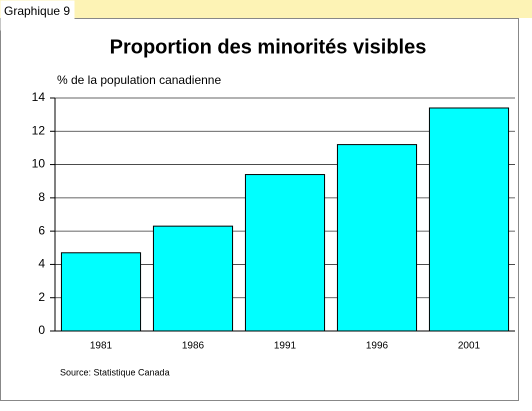 This screenshot has height=411, width=532. I want to click on x-tick-label: 1981, so click(101, 346).